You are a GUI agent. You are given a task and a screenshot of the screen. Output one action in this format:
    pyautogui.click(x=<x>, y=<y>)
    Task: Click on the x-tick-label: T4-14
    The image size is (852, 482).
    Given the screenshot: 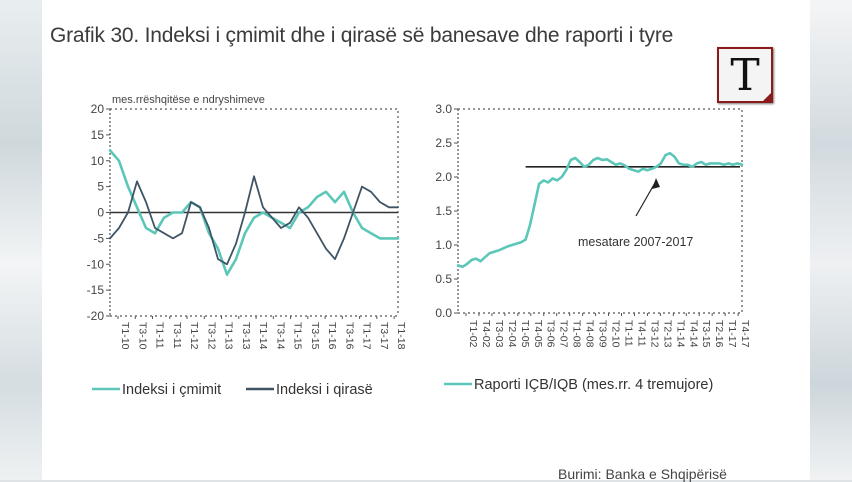 What is the action you would take?
    pyautogui.click(x=693, y=334)
    